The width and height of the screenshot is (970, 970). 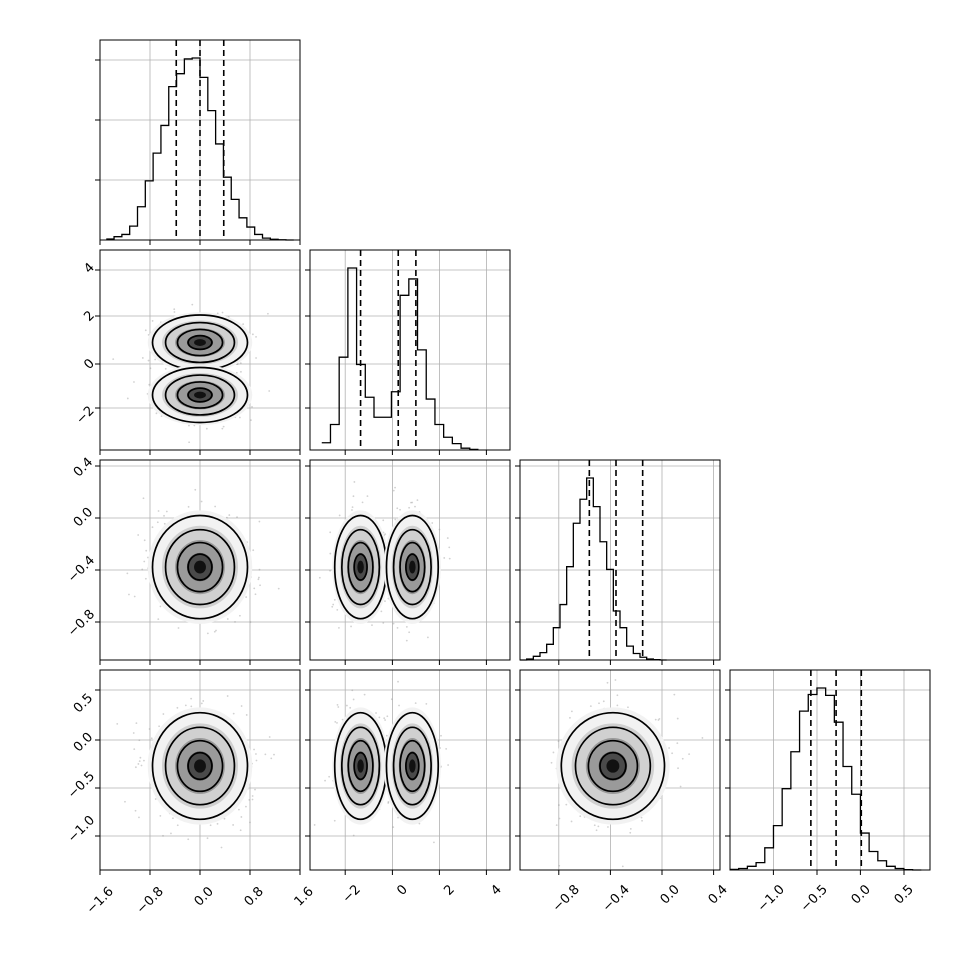 I want to click on y-tick-label: 0.0, so click(x=83, y=517).